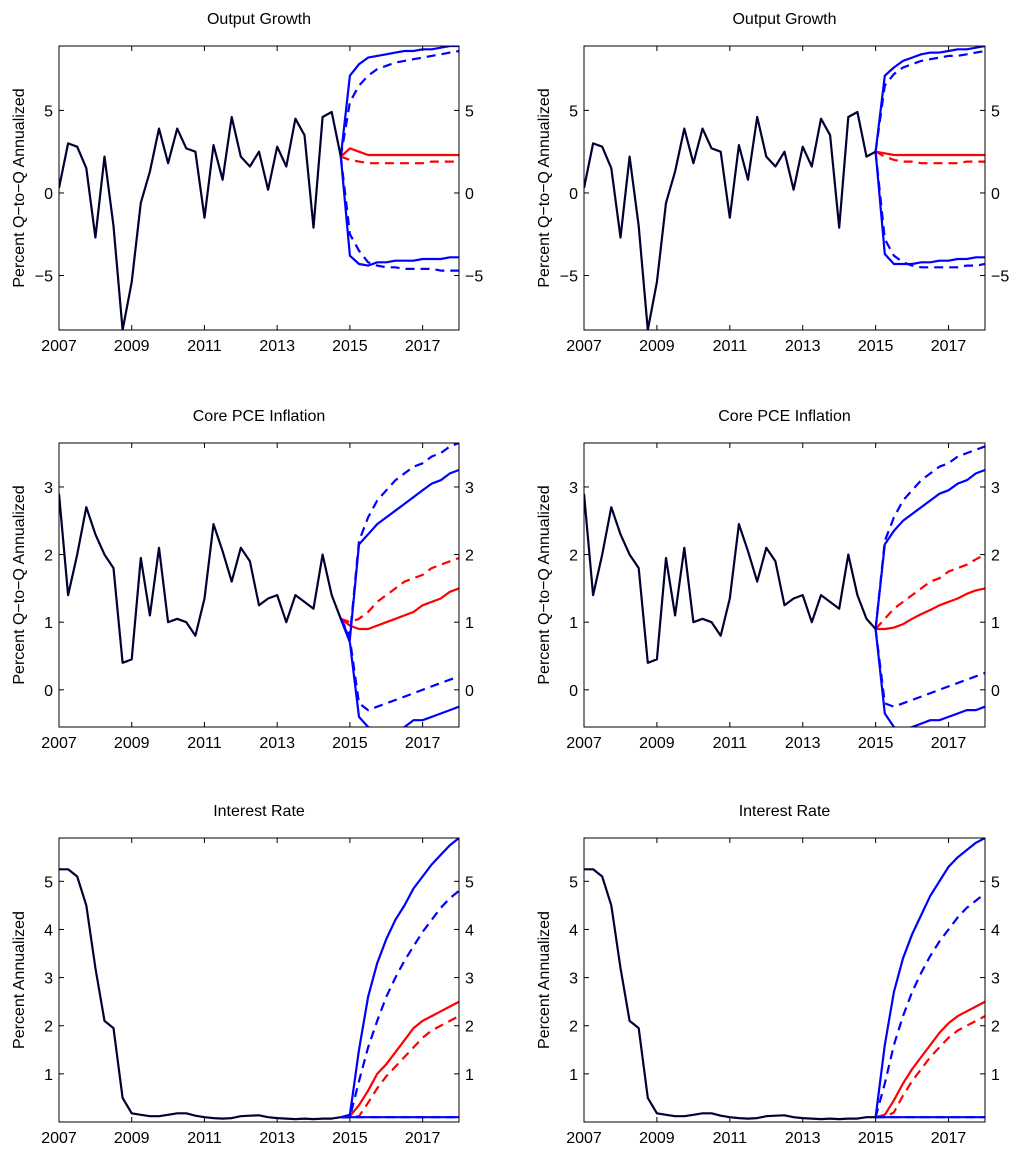  I want to click on y-tick-label-left: −5, so click(569, 277).